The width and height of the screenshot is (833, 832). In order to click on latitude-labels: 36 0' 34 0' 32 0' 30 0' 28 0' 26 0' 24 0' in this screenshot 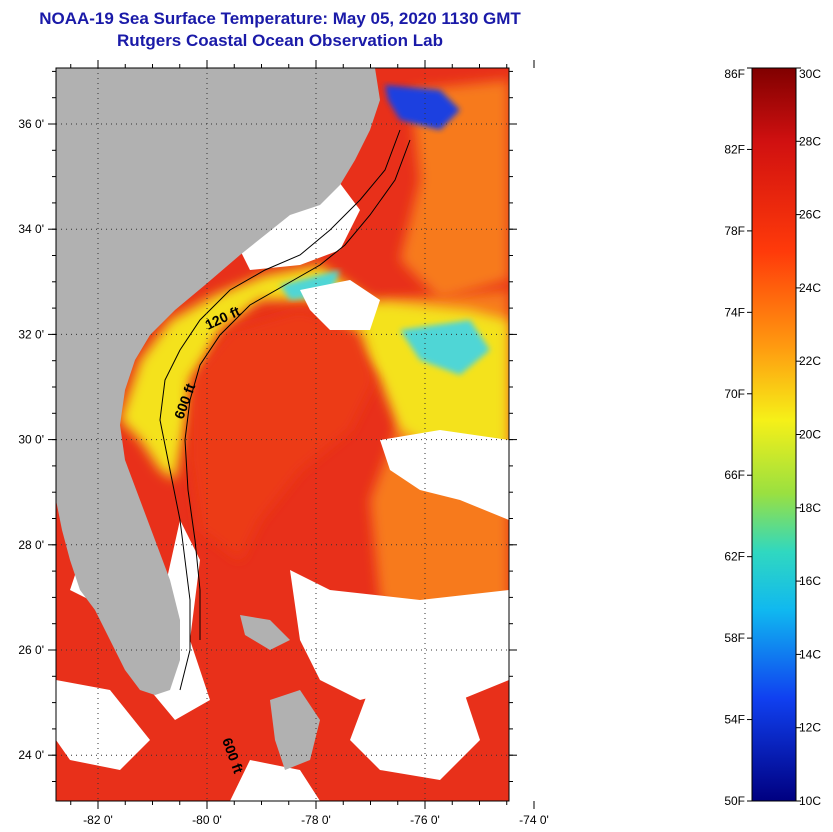, I will do `click(31, 439)`.